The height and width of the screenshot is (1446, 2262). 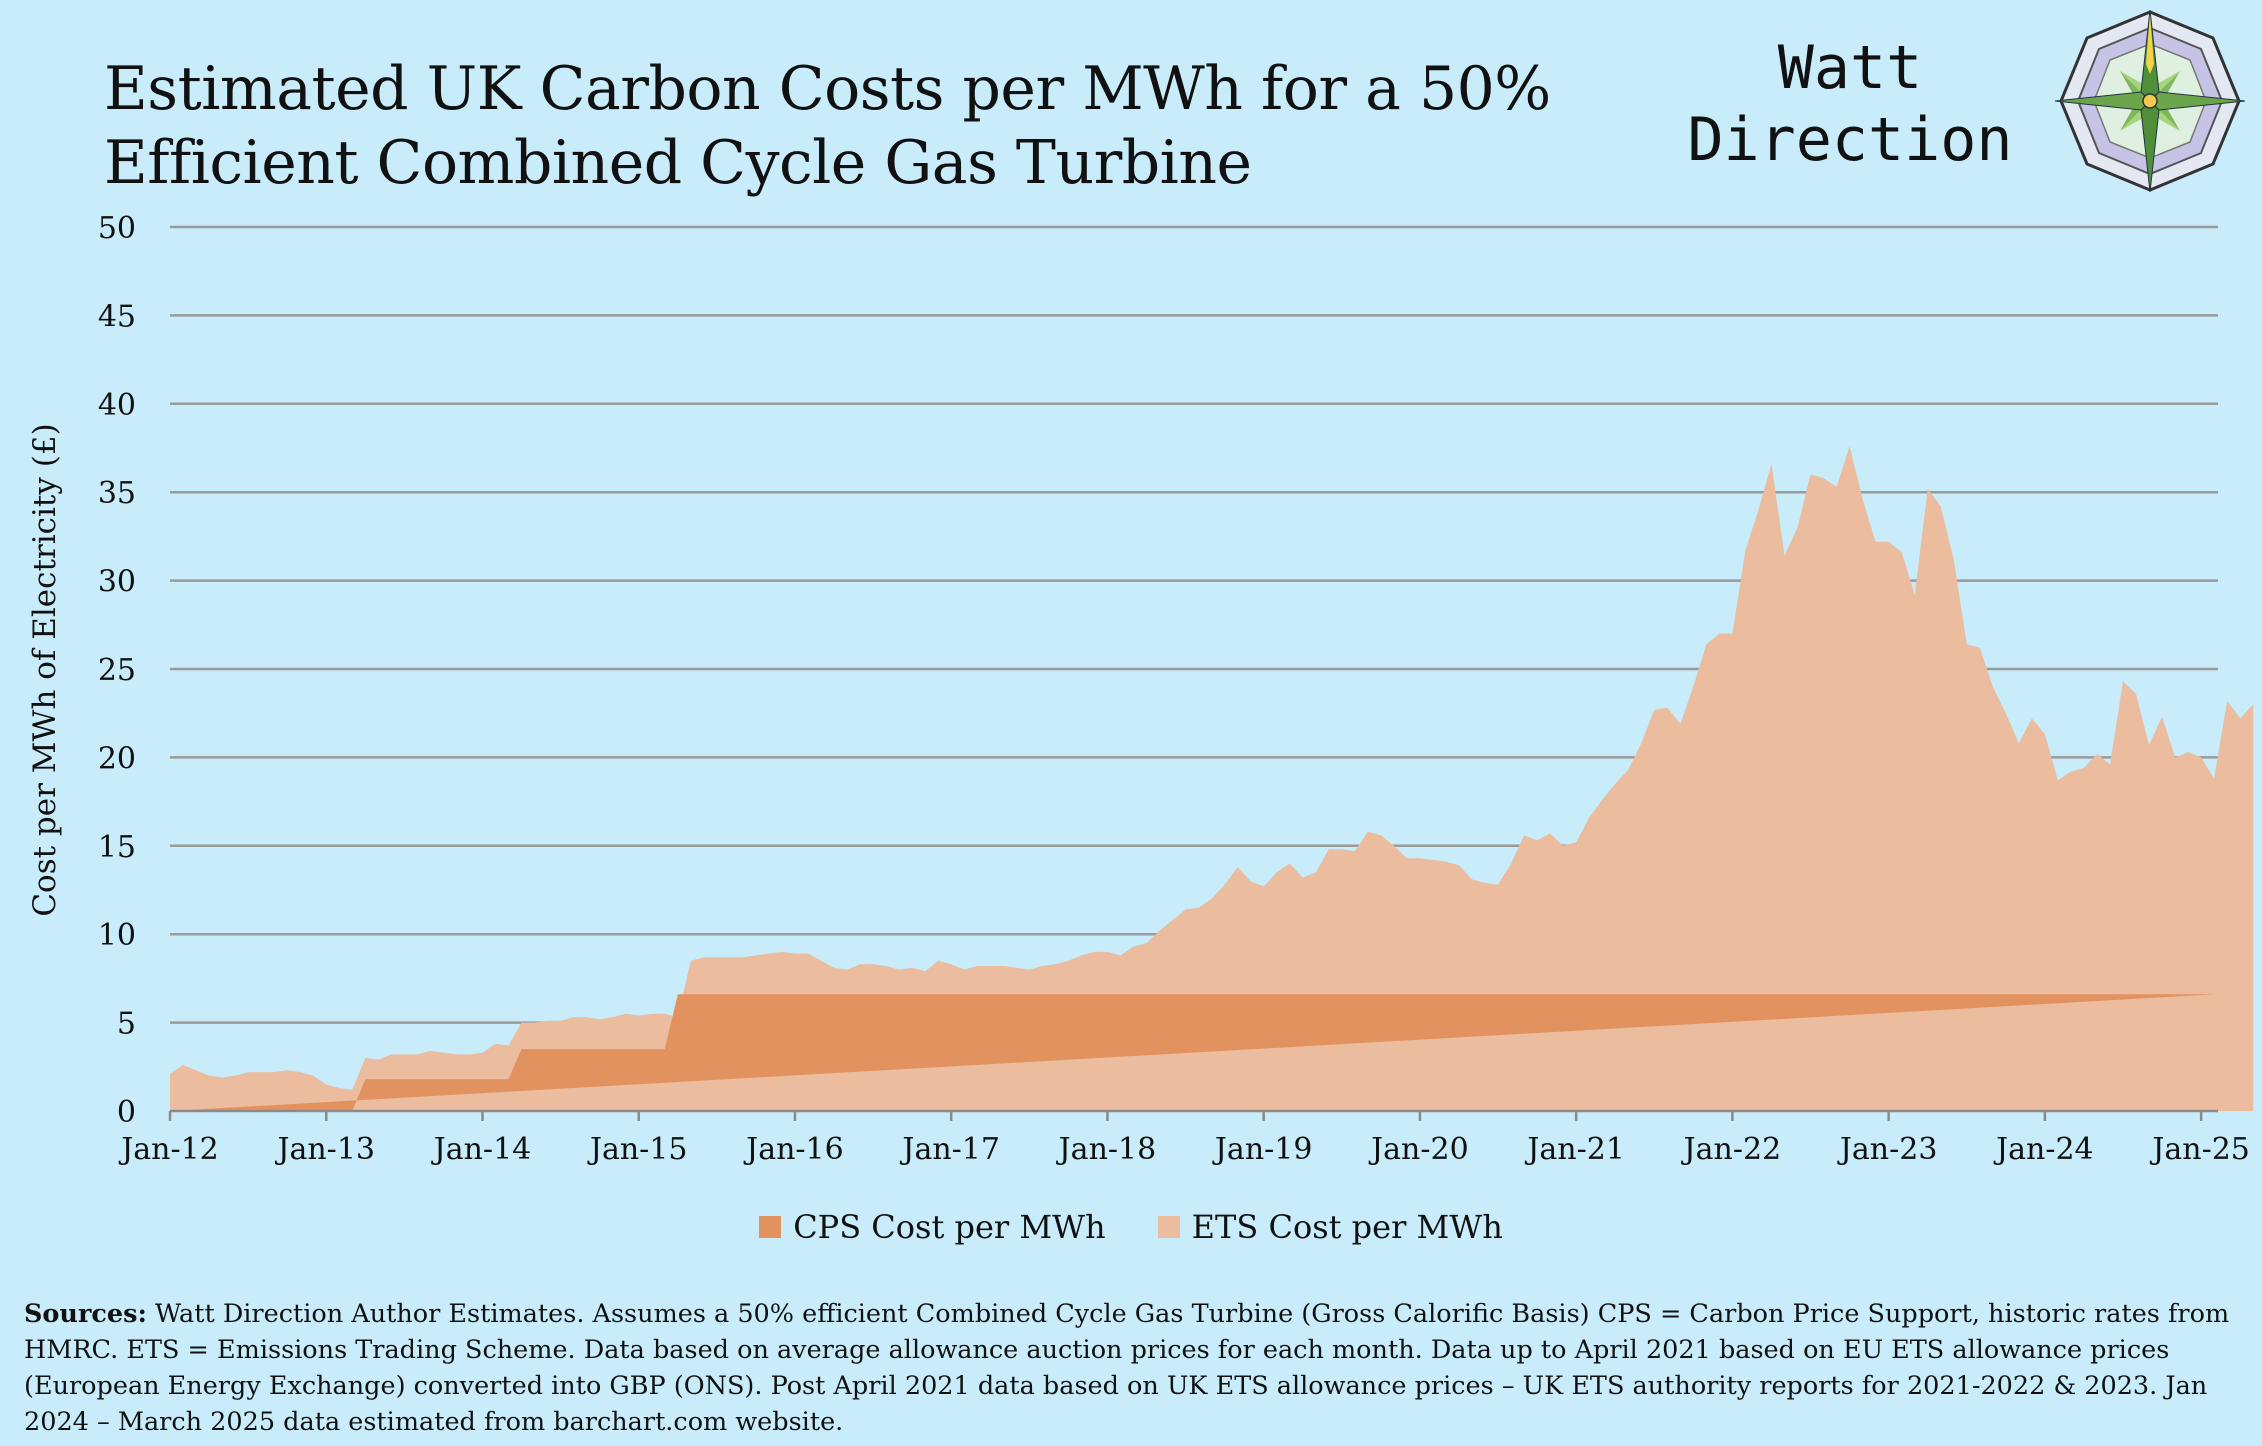 What do you see at coordinates (324, 1149) in the screenshot?
I see `x-tick-label-Jan-13: Jan-13` at bounding box center [324, 1149].